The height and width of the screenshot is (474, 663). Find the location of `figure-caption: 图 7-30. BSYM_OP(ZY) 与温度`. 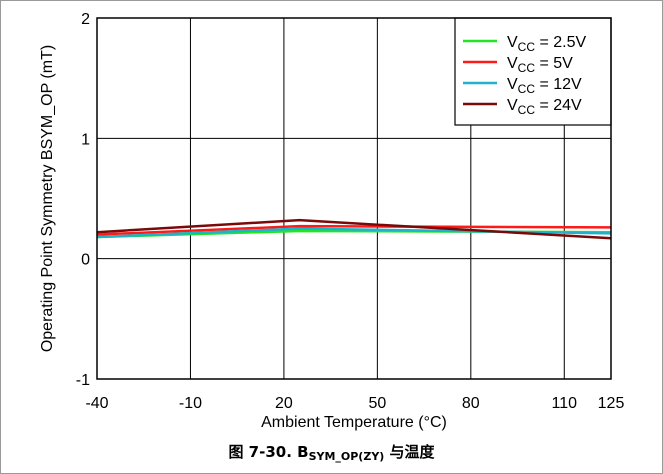

figure-caption: 图 7-30. BSYM_OP(ZY) 与温度 is located at coordinates (331, 452).